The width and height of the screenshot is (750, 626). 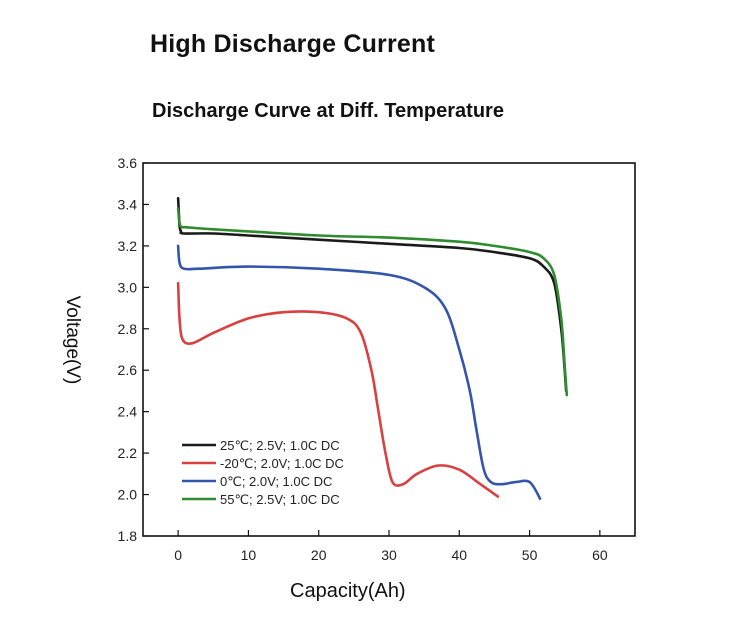 What do you see at coordinates (128, 246) in the screenshot?
I see `y-tick-label: 3.2` at bounding box center [128, 246].